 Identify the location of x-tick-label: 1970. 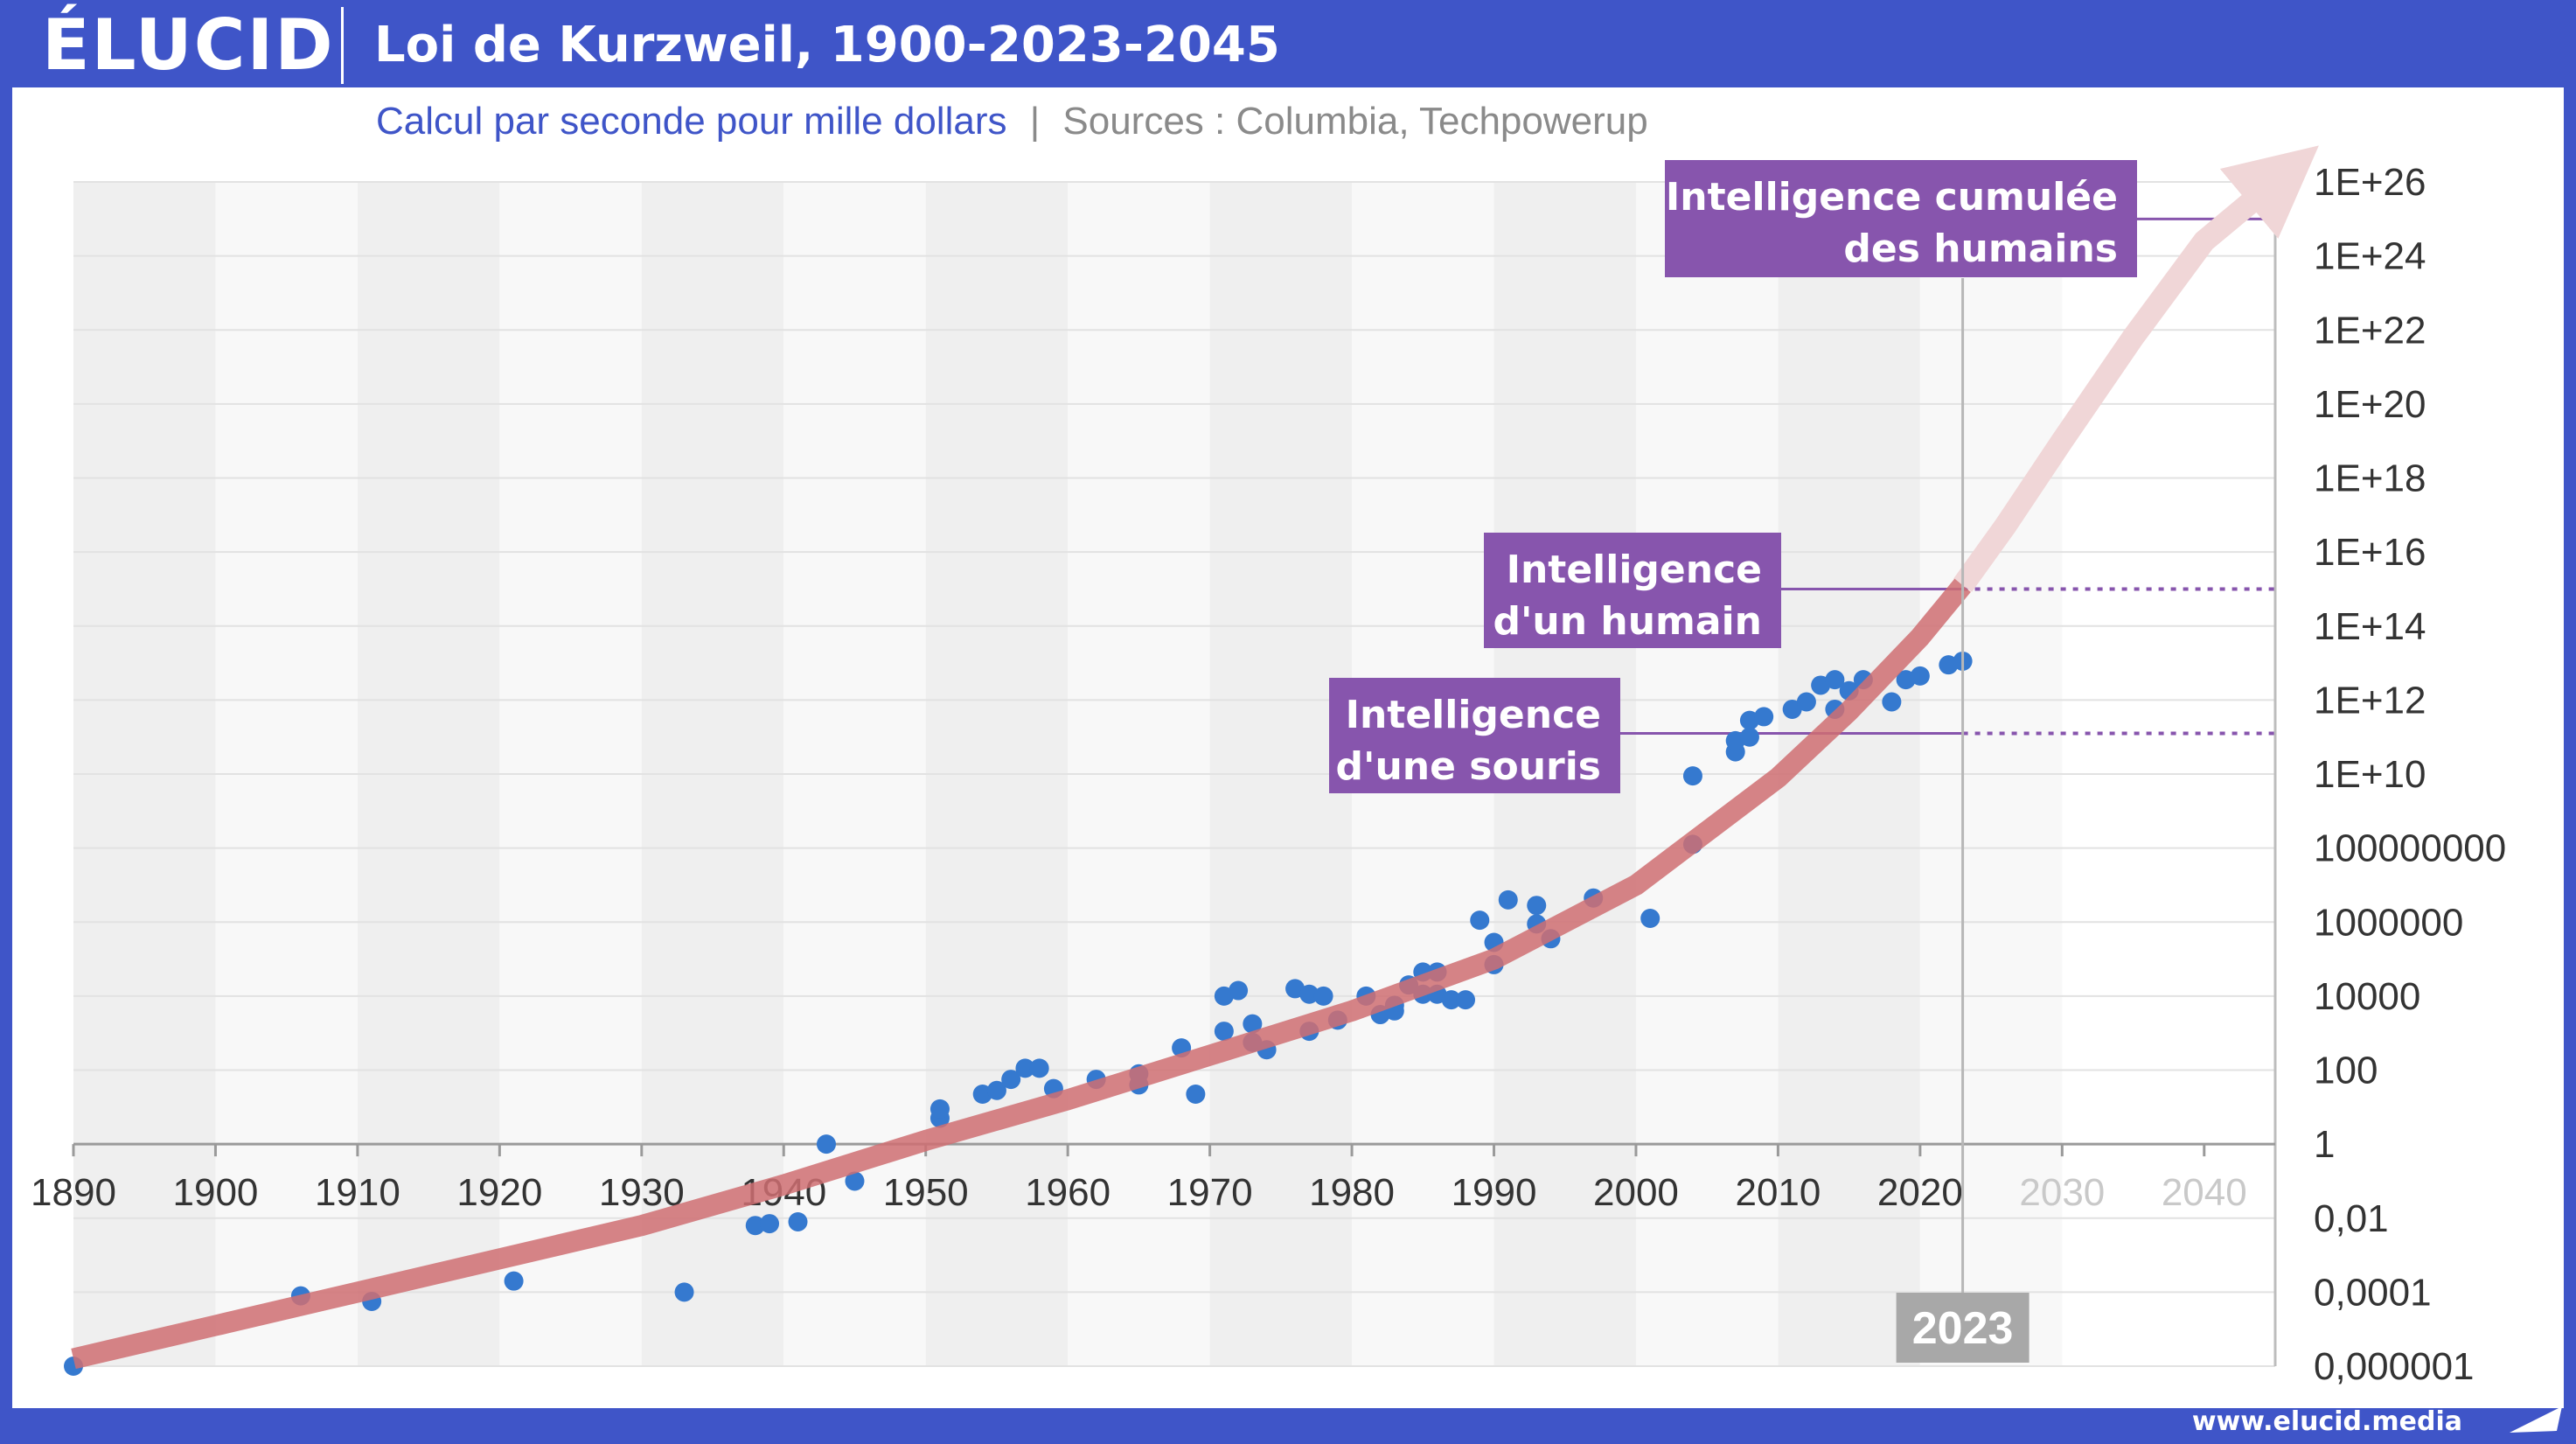
(1210, 1192).